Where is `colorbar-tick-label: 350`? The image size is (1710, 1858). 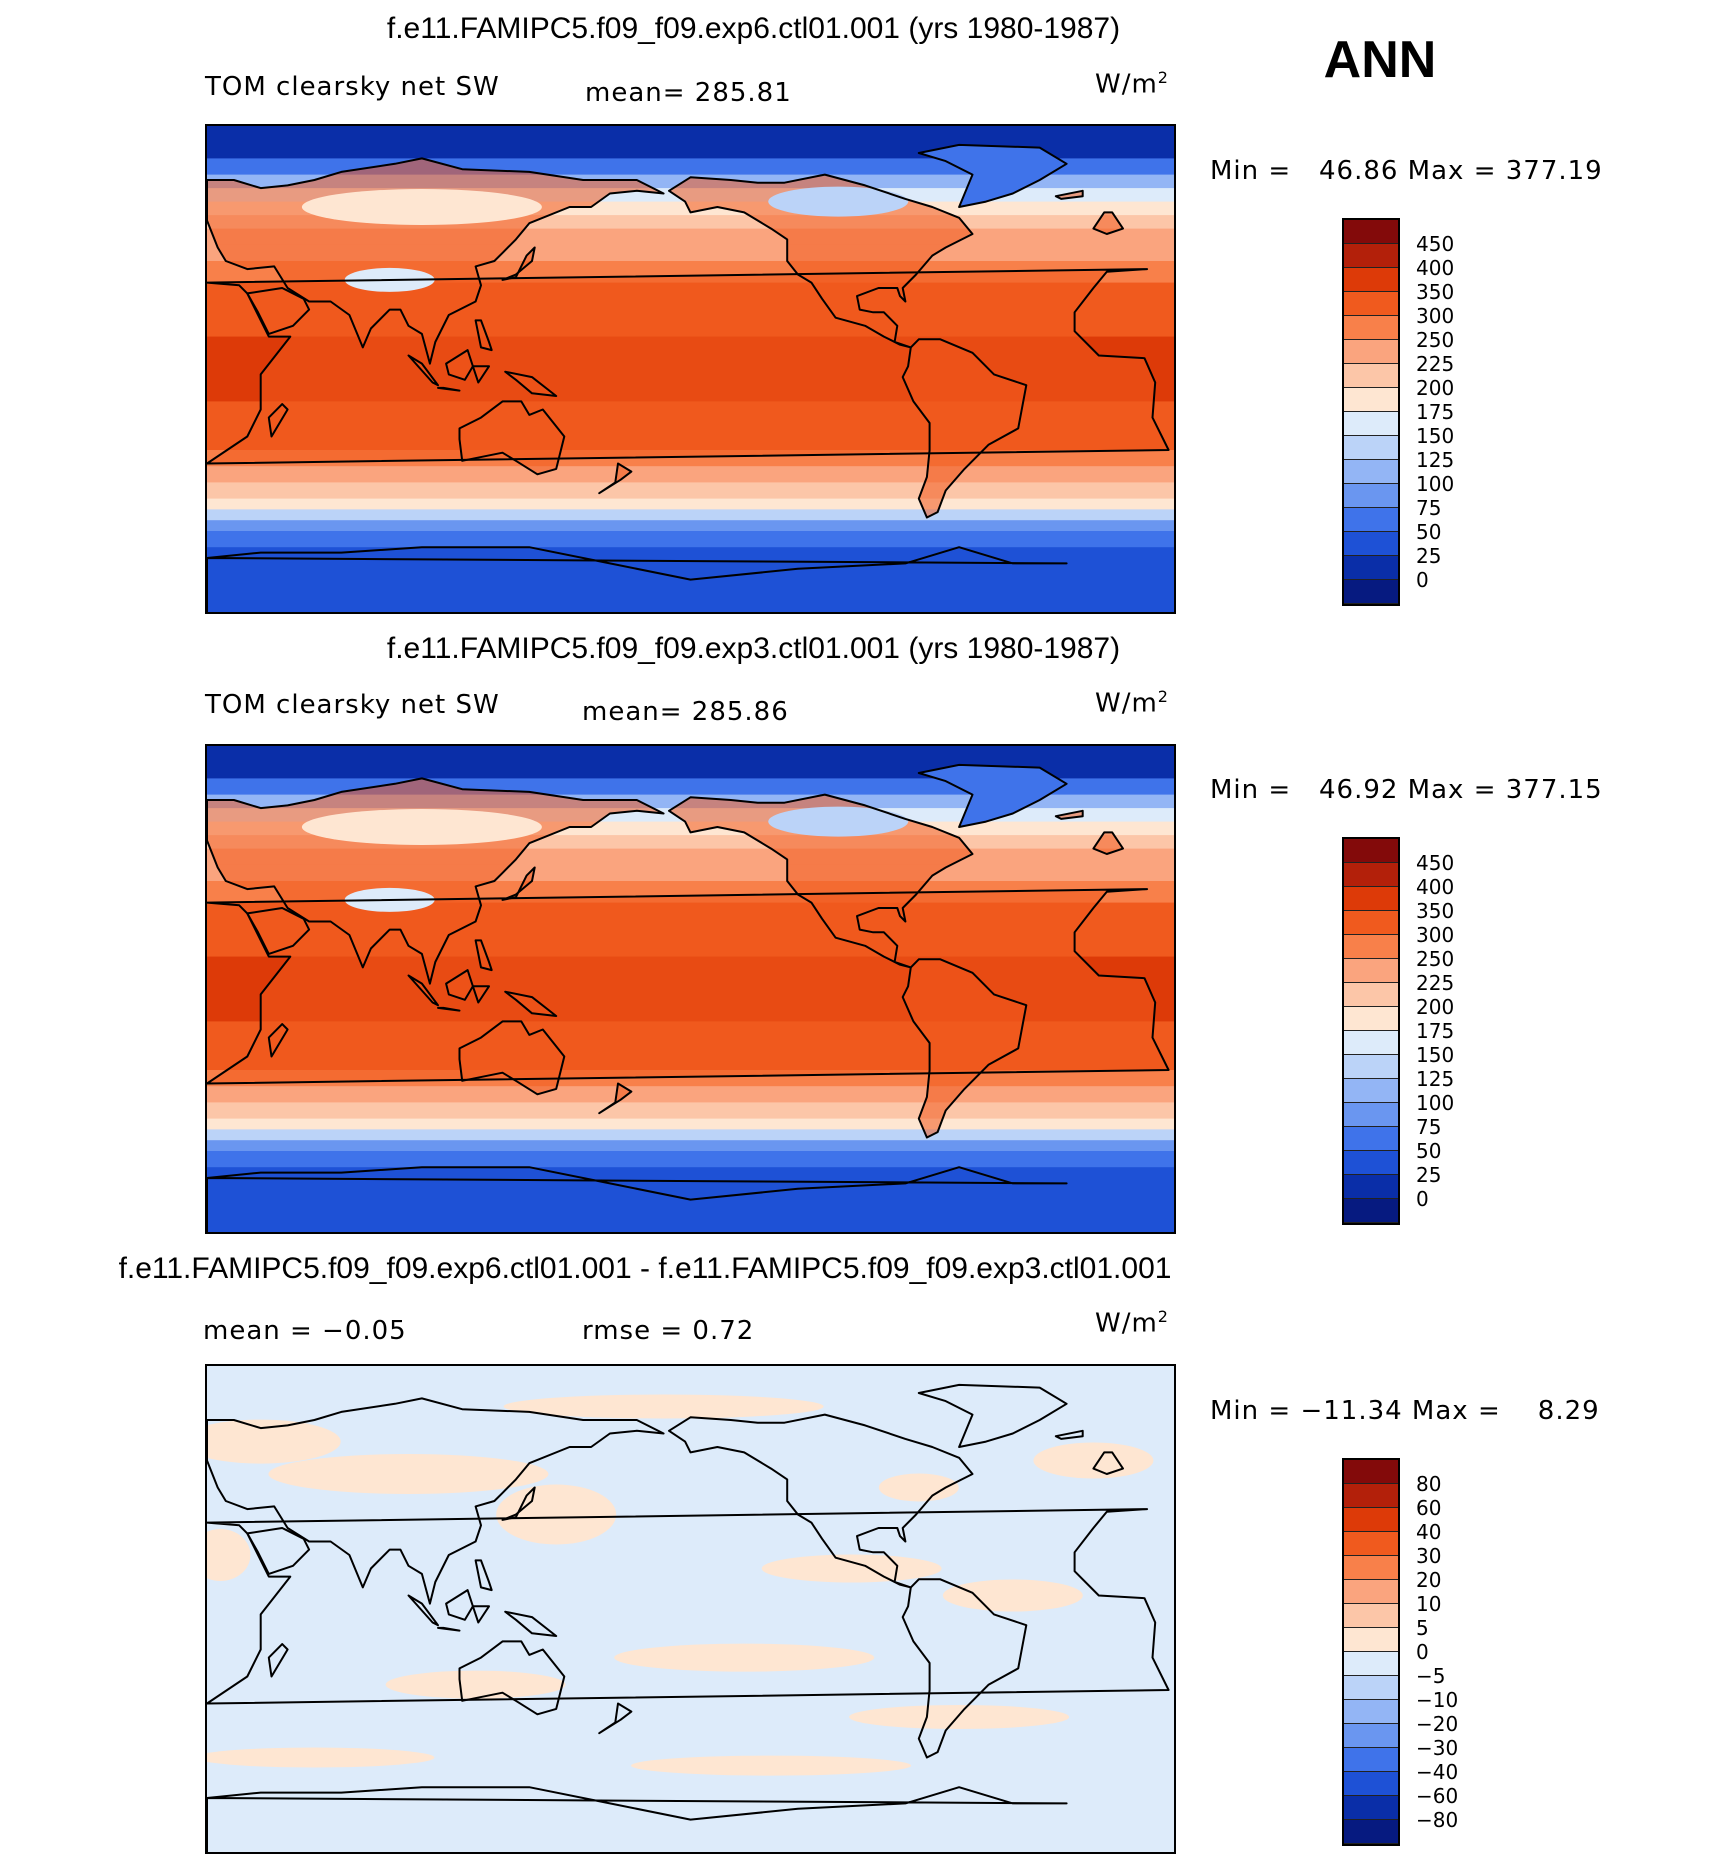
colorbar-tick-label: 350 is located at coordinates (1435, 911).